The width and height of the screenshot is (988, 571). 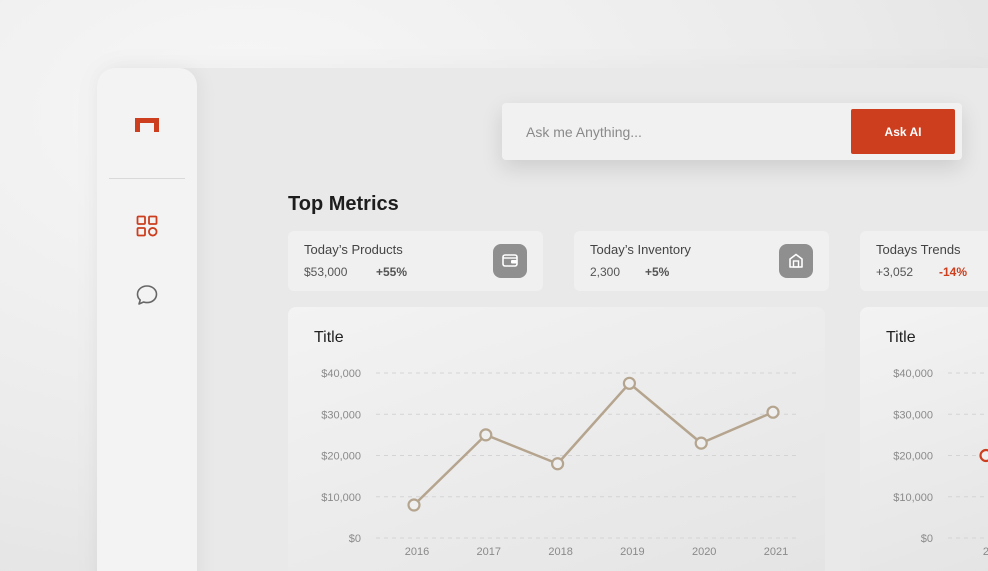 I want to click on section-title: Top Metrics, so click(x=343, y=204).